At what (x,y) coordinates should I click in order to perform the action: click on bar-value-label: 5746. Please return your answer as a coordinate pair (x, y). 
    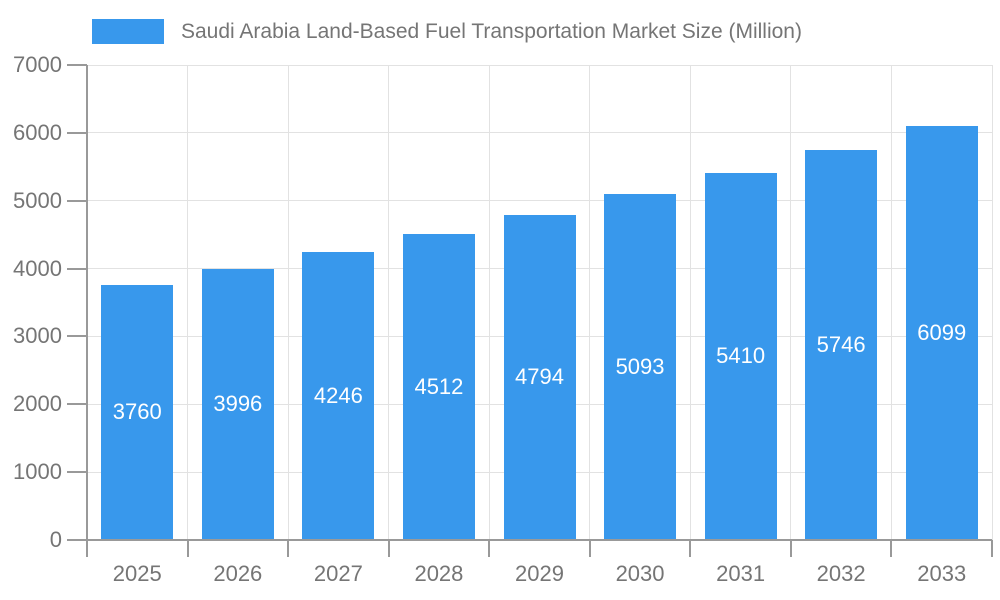
    Looking at the image, I should click on (841, 345).